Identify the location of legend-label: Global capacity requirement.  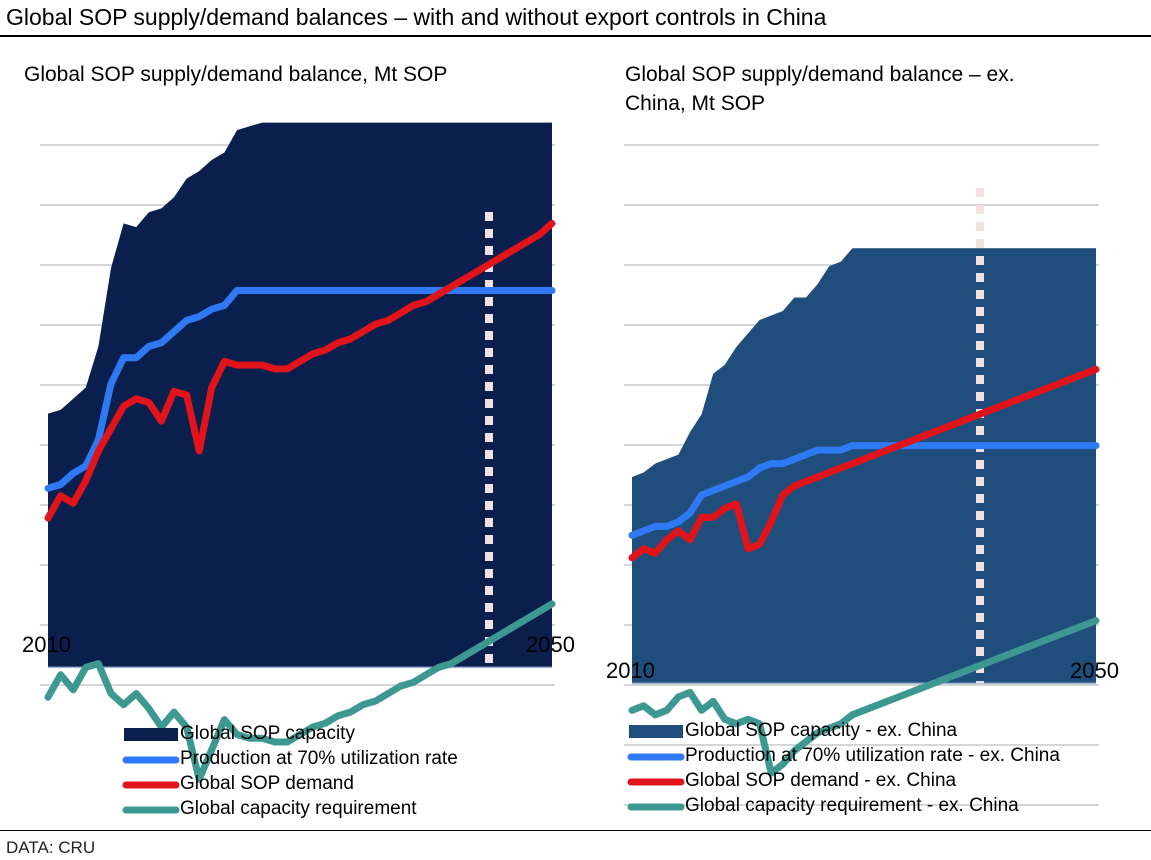
(298, 808).